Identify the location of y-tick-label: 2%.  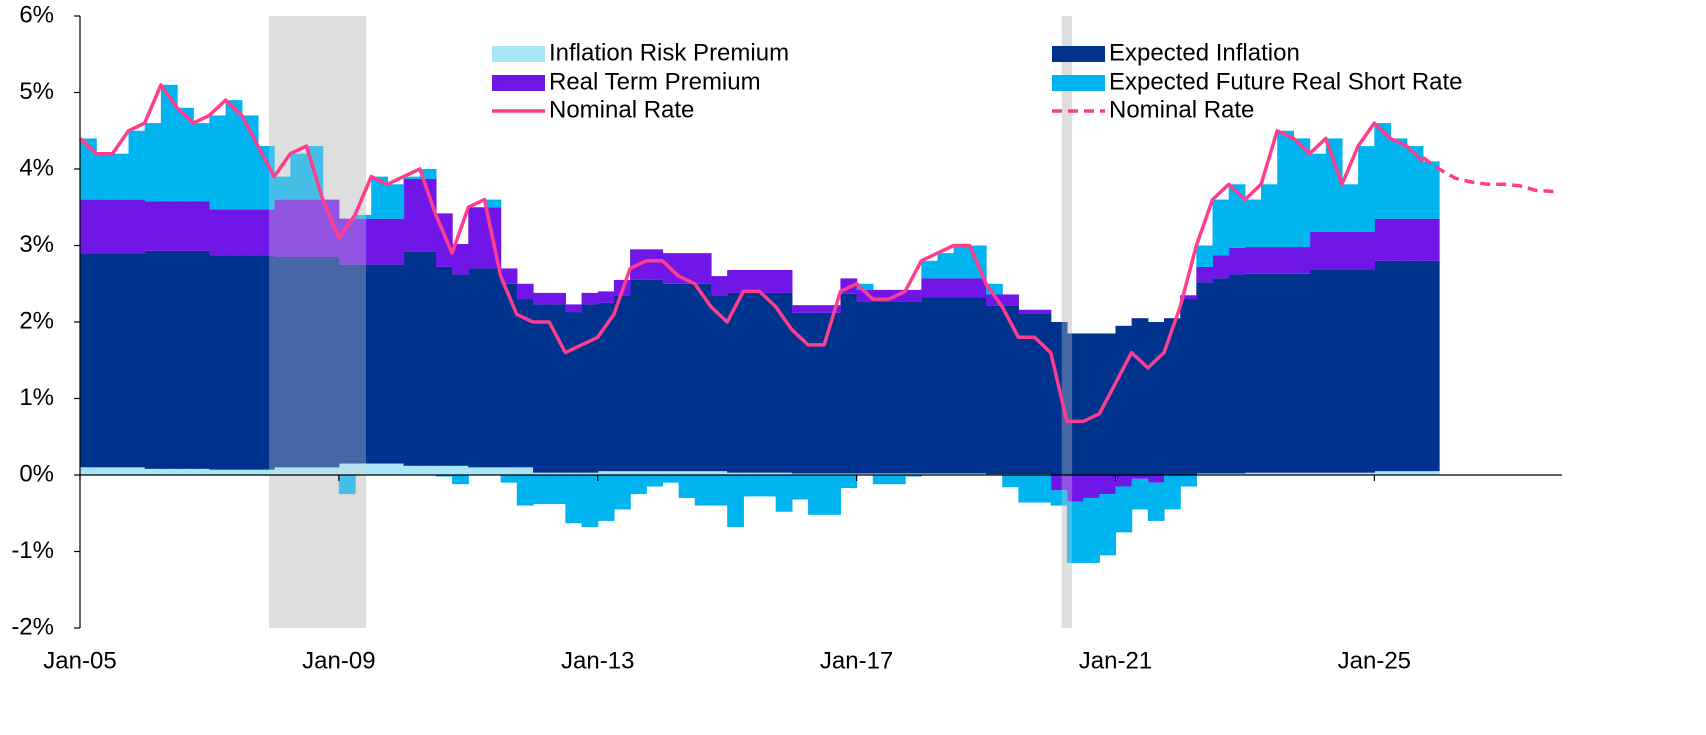
(36, 320).